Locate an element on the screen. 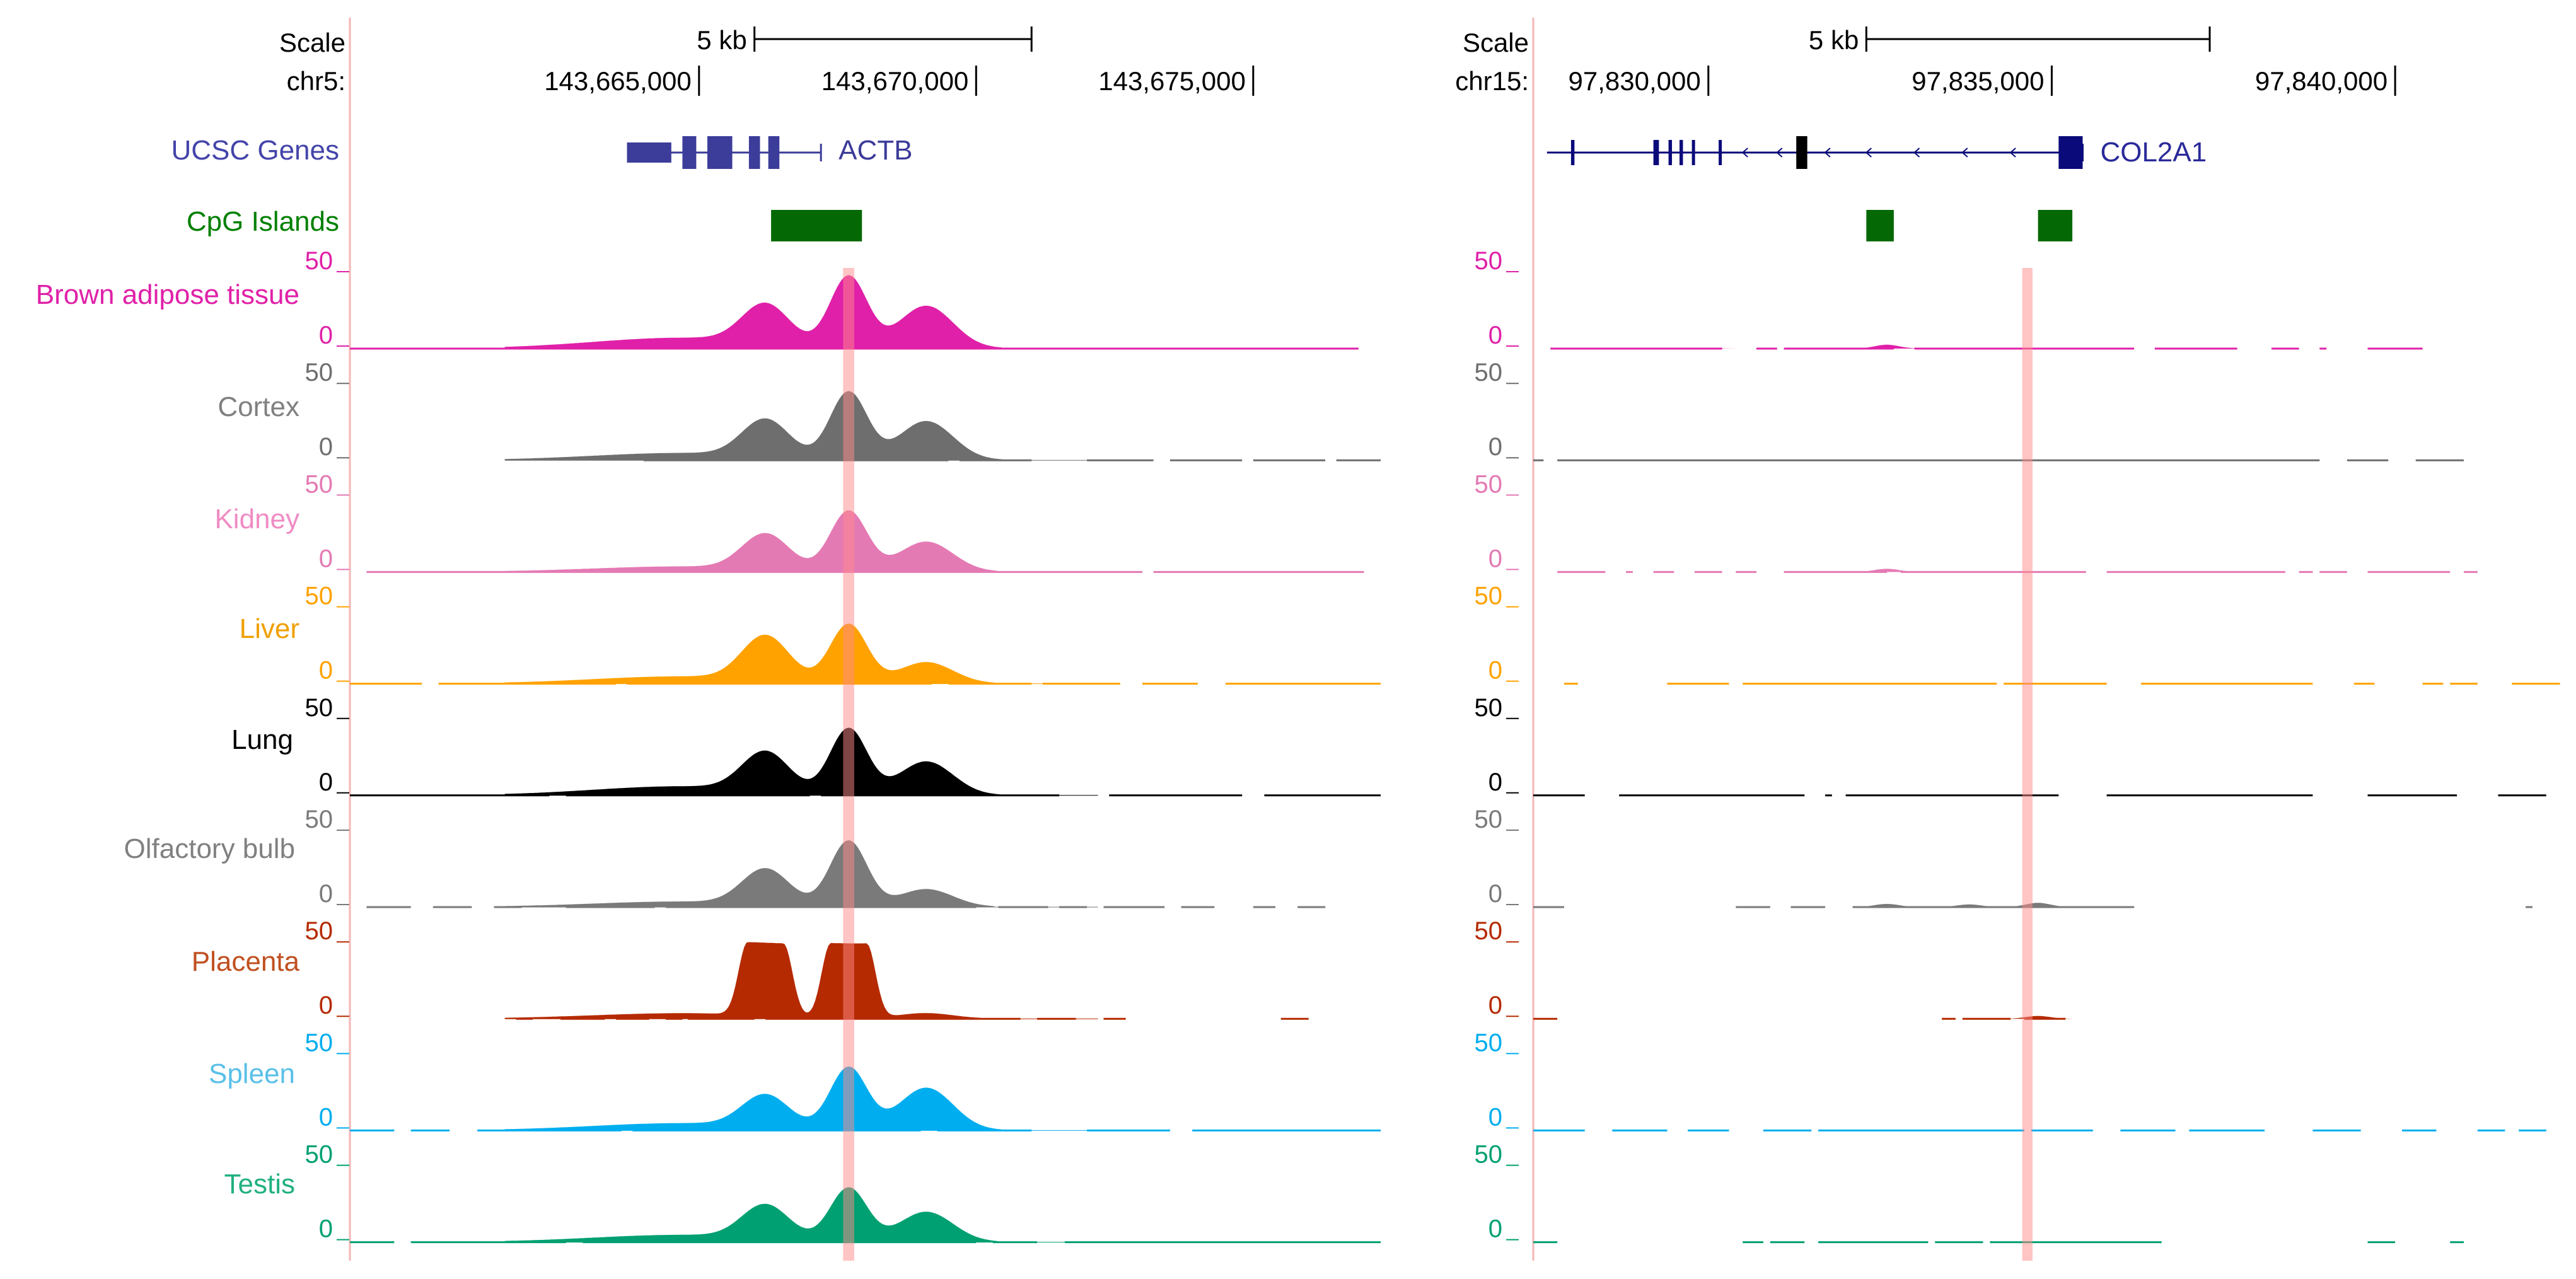 The width and height of the screenshot is (2576, 1279). track-label-olfactory-bulb: Olfactory bulb is located at coordinates (209, 848).